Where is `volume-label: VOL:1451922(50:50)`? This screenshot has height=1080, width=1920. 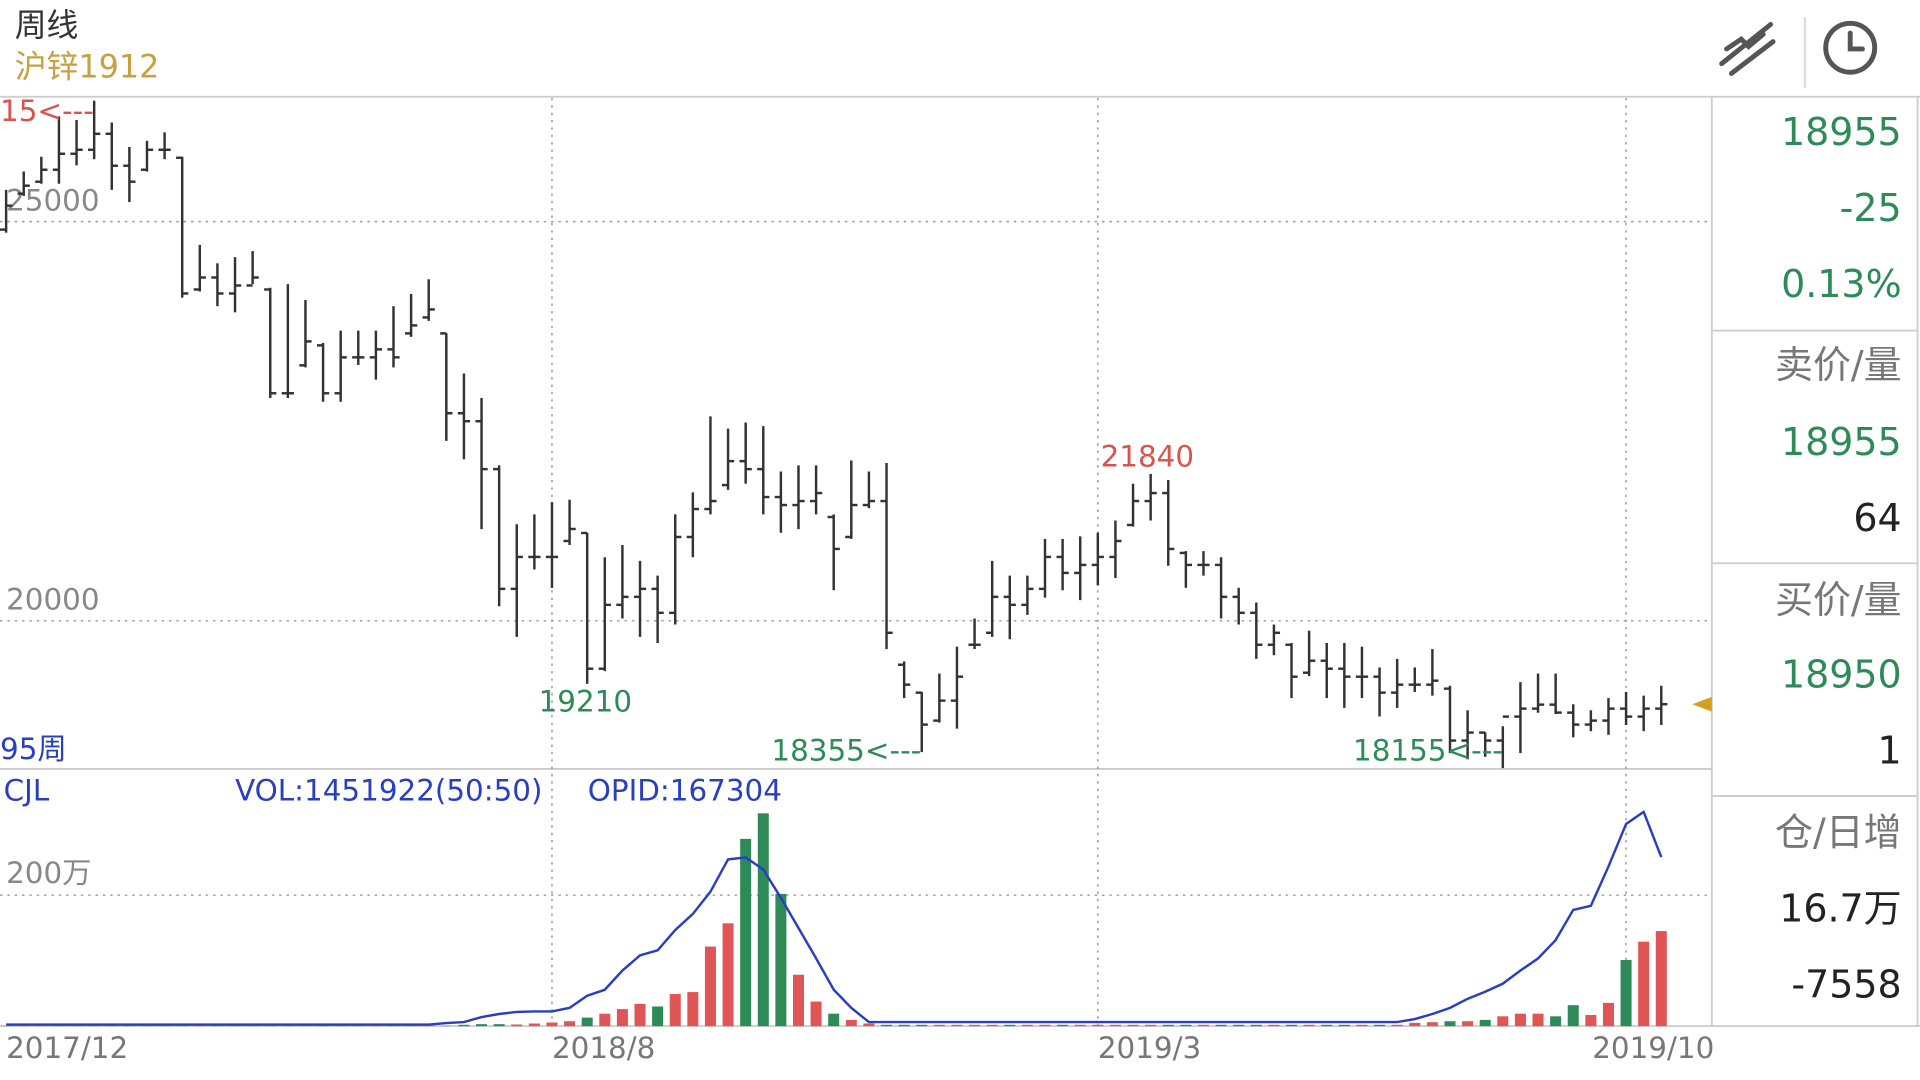 volume-label: VOL:1451922(50:50) is located at coordinates (388, 791).